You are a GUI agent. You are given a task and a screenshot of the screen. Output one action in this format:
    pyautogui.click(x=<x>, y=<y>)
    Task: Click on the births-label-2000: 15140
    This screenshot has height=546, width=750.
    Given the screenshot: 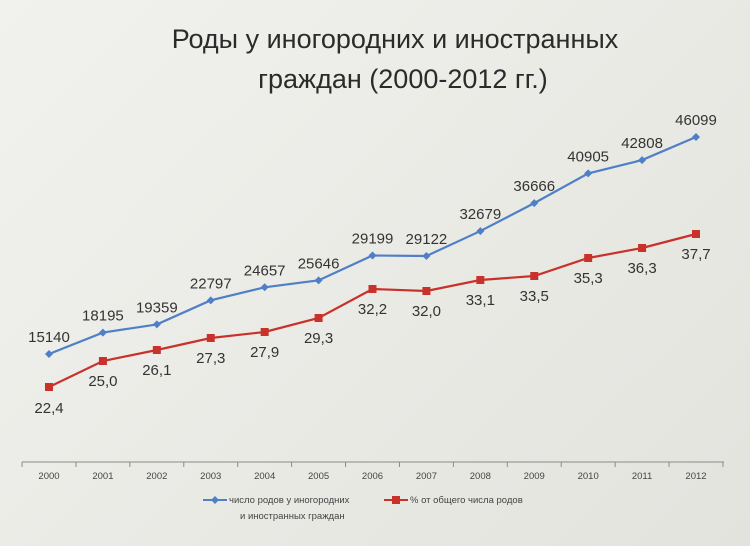 What is the action you would take?
    pyautogui.click(x=49, y=337)
    